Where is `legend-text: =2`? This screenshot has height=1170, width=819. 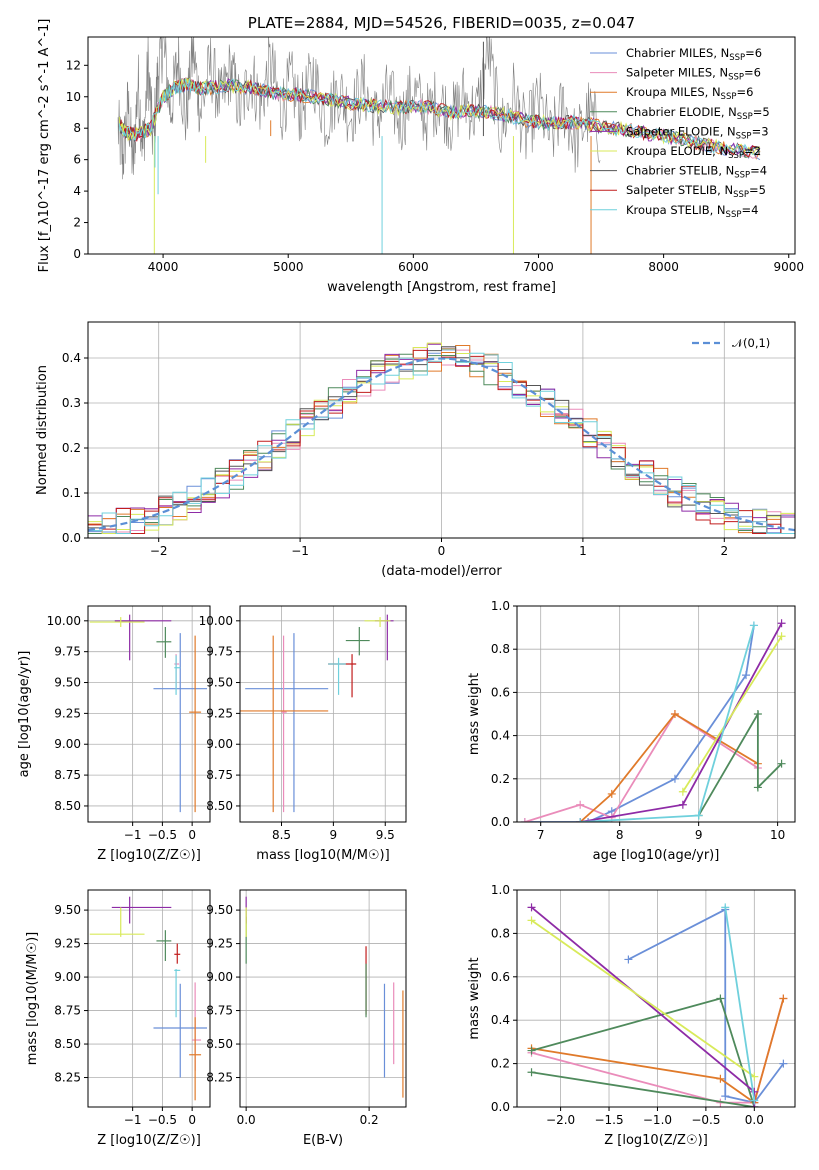 legend-text: =2 is located at coordinates (752, 151).